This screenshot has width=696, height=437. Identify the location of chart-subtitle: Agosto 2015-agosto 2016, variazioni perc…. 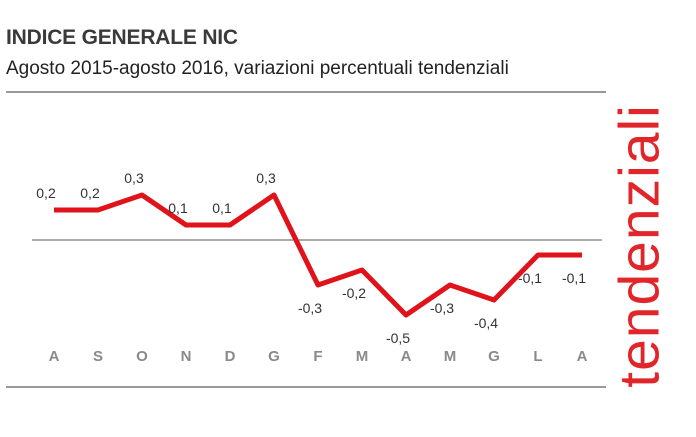
(257, 68).